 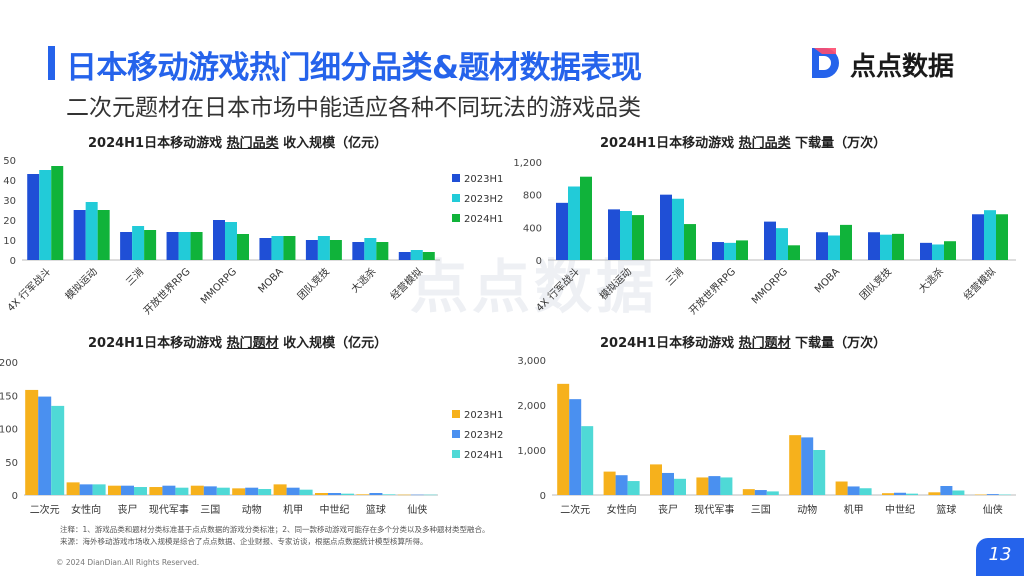 What do you see at coordinates (531, 451) in the screenshot?
I see `y-tick-label: 1,000` at bounding box center [531, 451].